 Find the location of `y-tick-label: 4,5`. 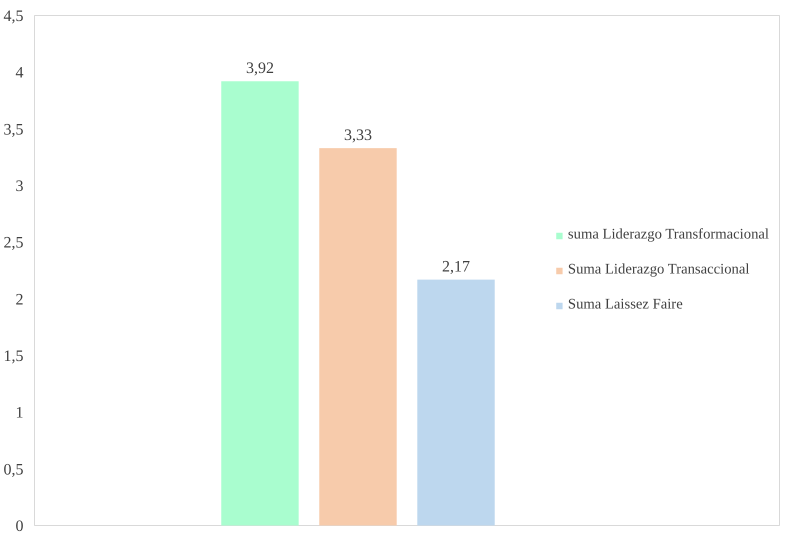

y-tick-label: 4,5 is located at coordinates (14, 16).